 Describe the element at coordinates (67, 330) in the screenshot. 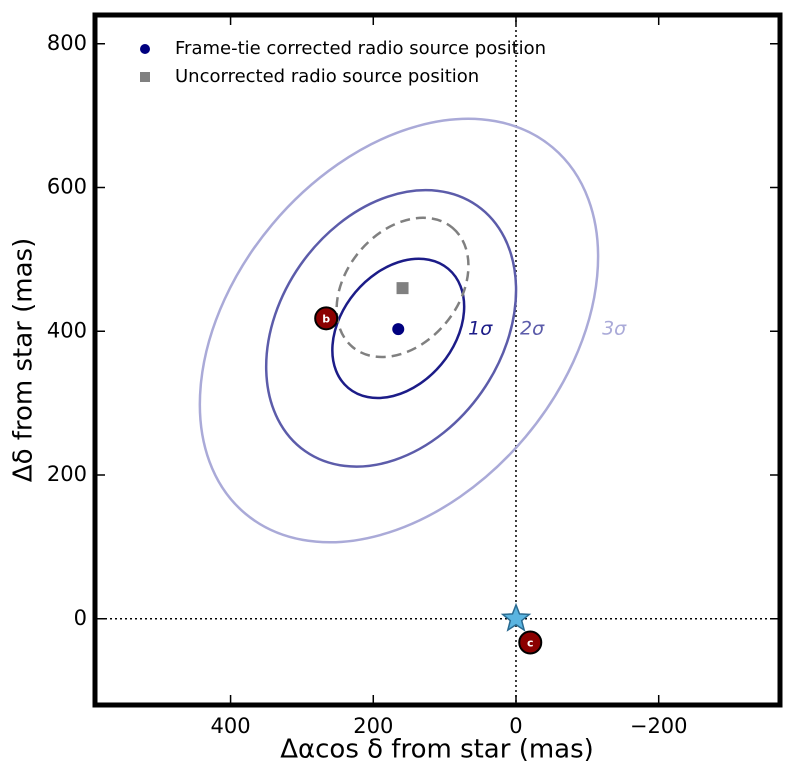

I see `y-tick-label: 400` at that location.